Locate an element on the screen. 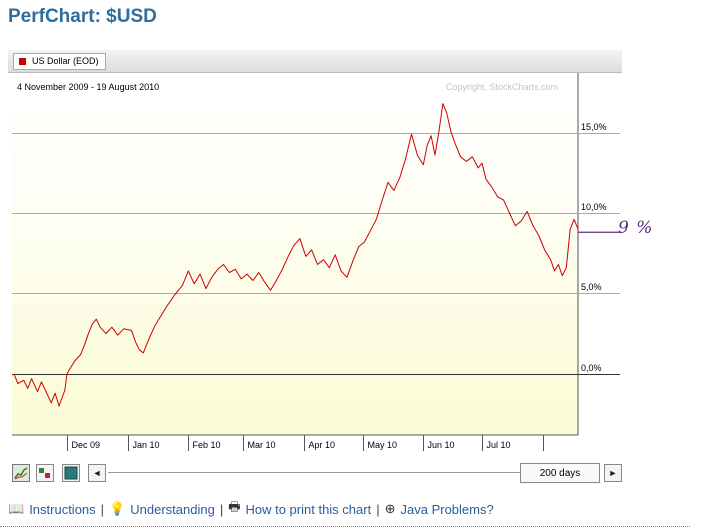 The height and width of the screenshot is (529, 720). y-tick-label: 15,0% is located at coordinates (594, 126).